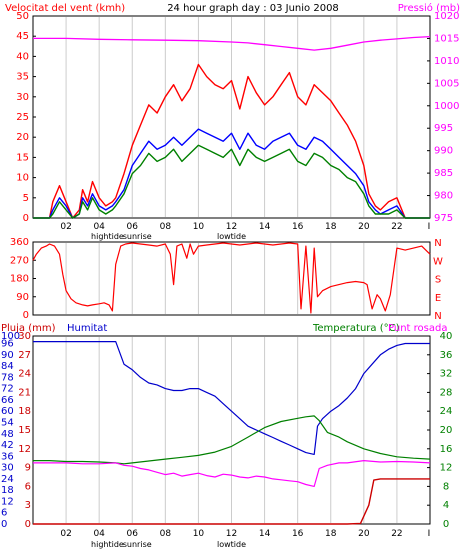  Describe the element at coordinates (438, 298) in the screenshot. I see `compass-label: E` at that location.